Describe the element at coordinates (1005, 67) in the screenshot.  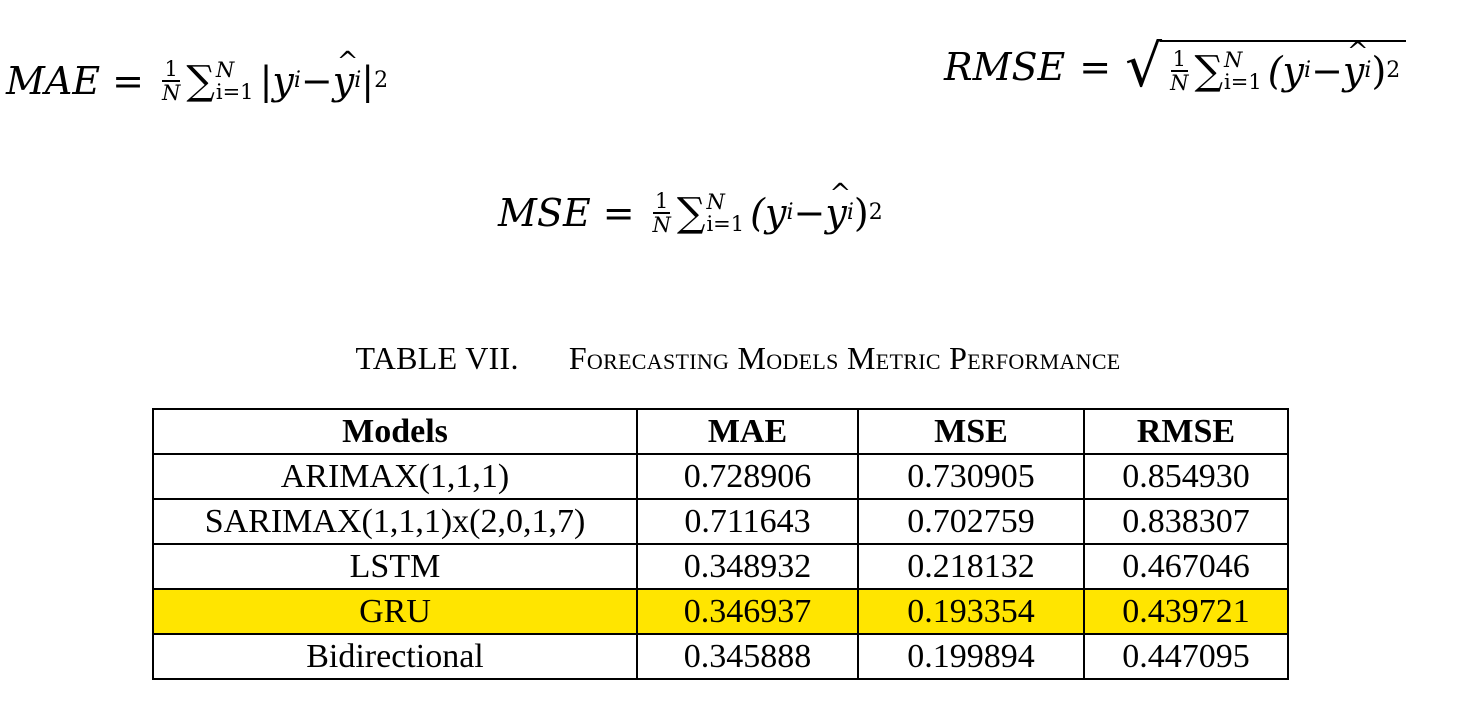
I see `rmse-lhs: RMSE` at that location.